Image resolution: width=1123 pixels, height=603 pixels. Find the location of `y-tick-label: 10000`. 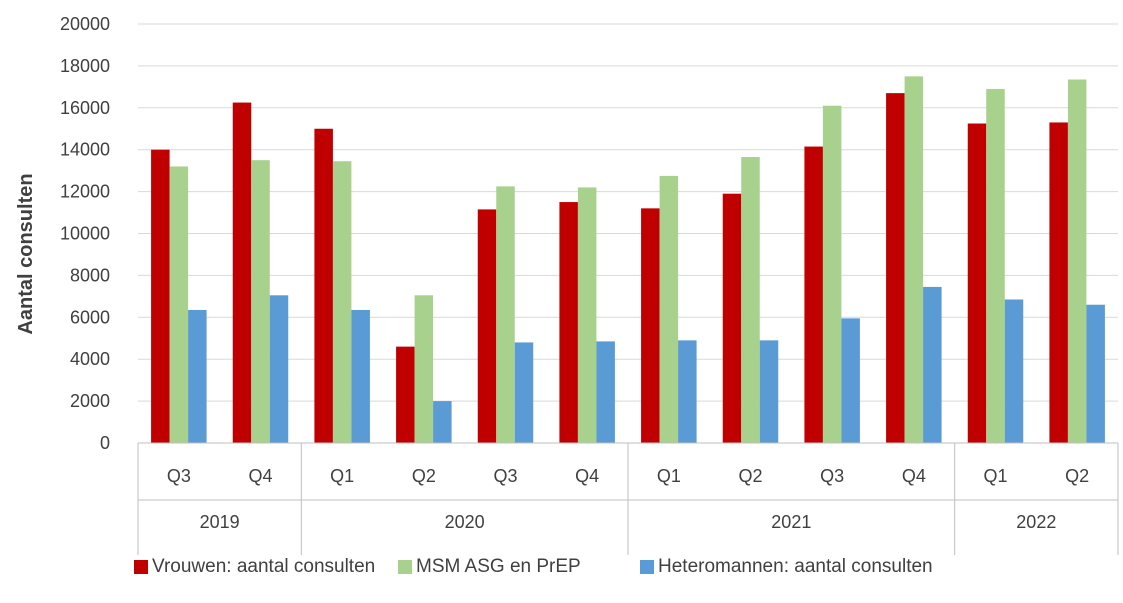

y-tick-label: 10000 is located at coordinates (85, 234).